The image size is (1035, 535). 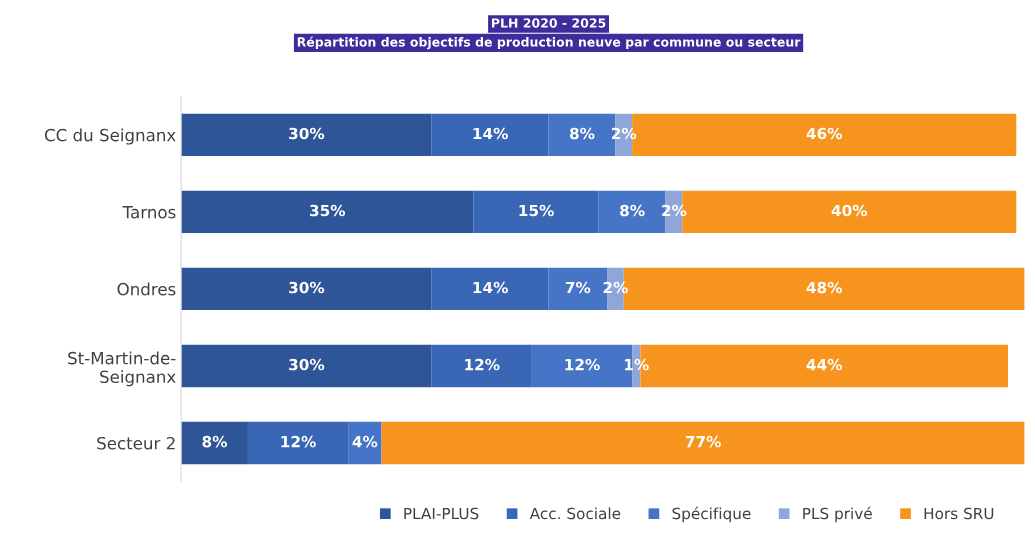 What do you see at coordinates (849, 210) in the screenshot?
I see `data-label: 40%` at bounding box center [849, 210].